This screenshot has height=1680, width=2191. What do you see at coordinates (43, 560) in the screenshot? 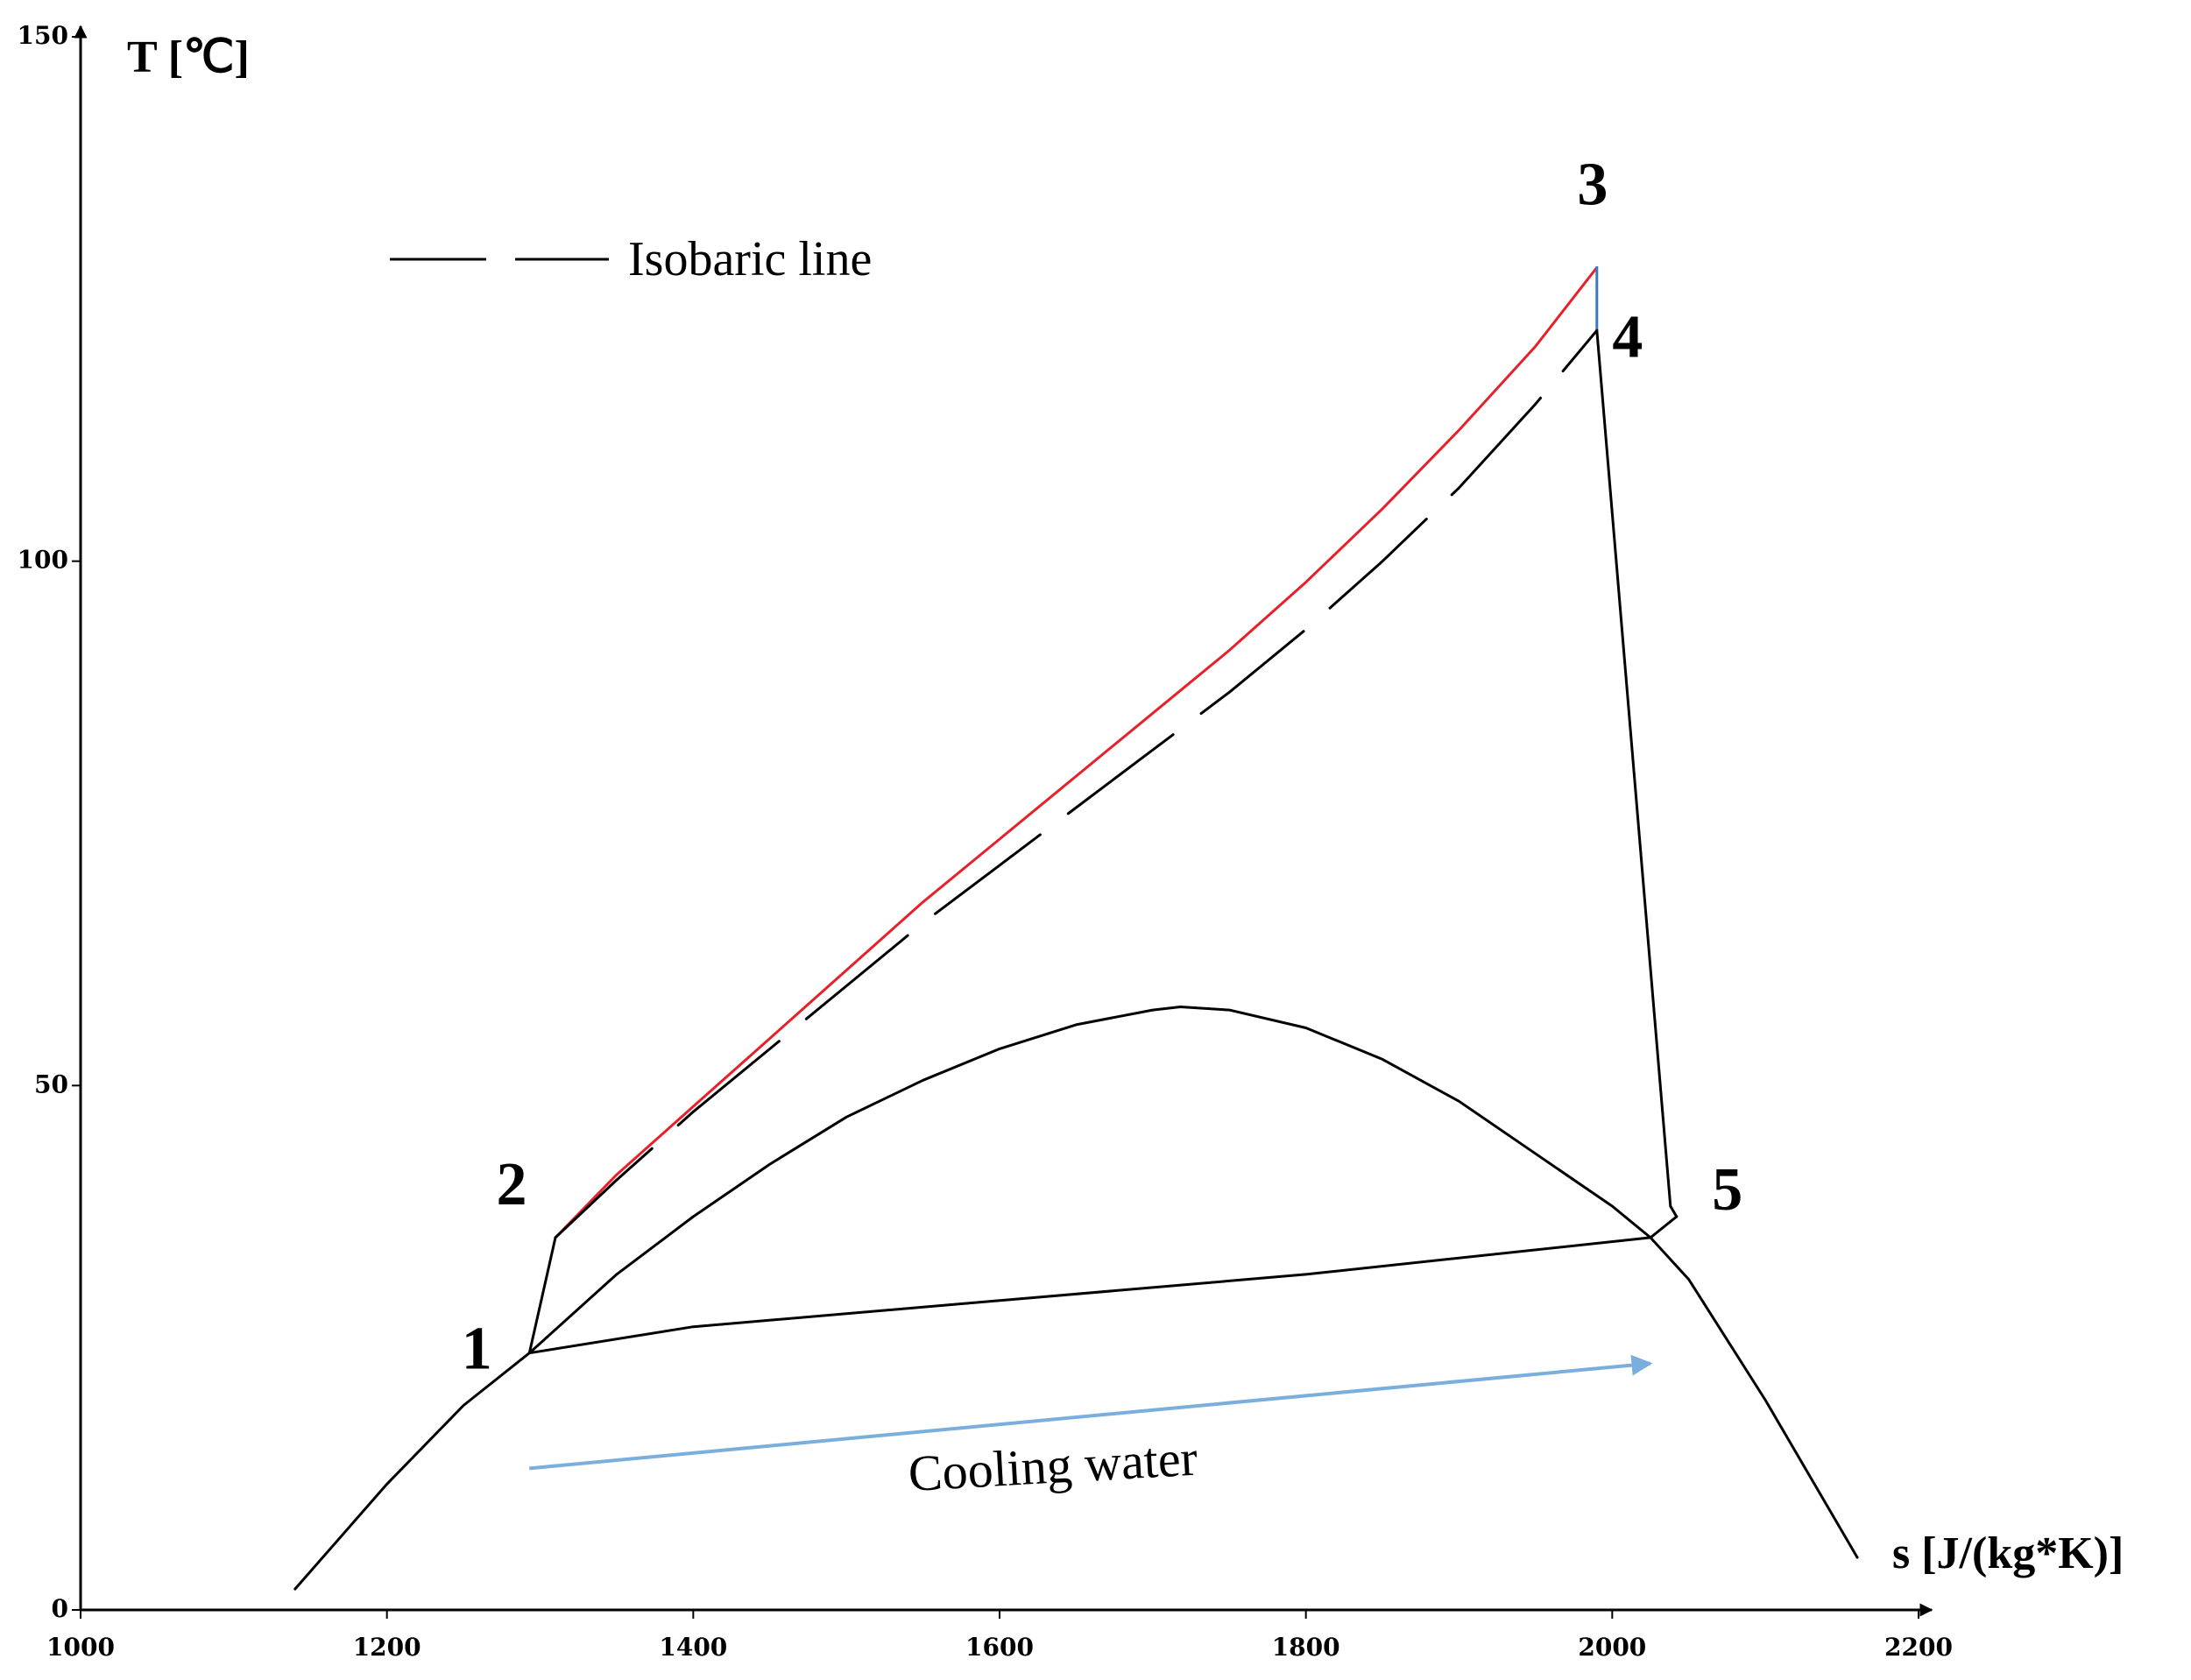
I see `y-tick-label-100: 100` at bounding box center [43, 560].